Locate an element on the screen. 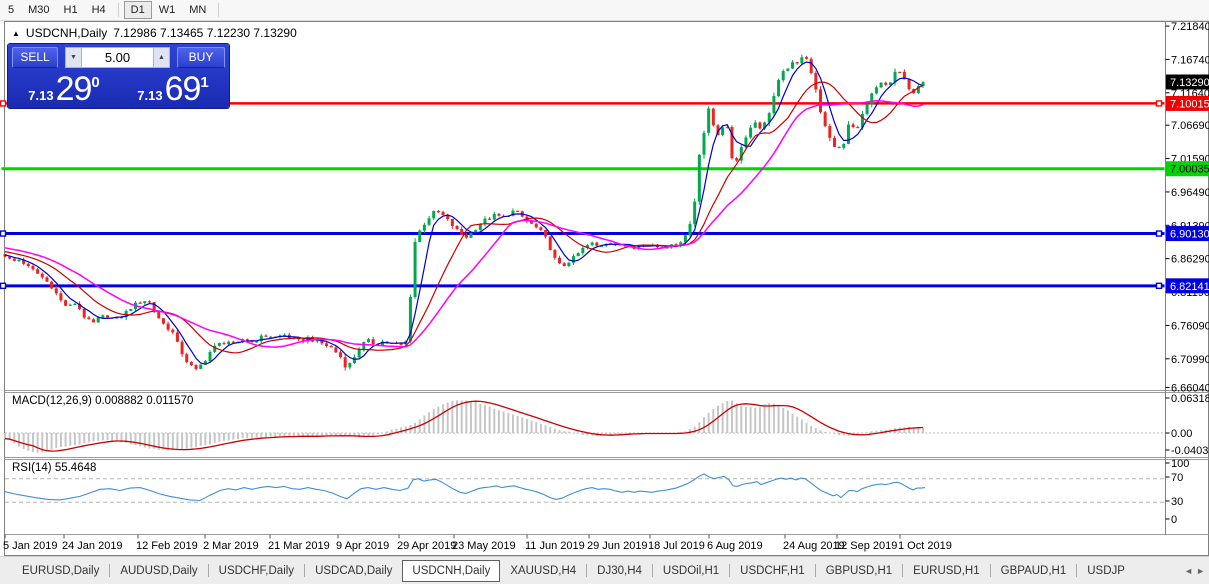 Image resolution: width=1209 pixels, height=584 pixels. timeframe-toolbar: 5 M30 H1 H4 D1 W1 MN is located at coordinates (604, 10).